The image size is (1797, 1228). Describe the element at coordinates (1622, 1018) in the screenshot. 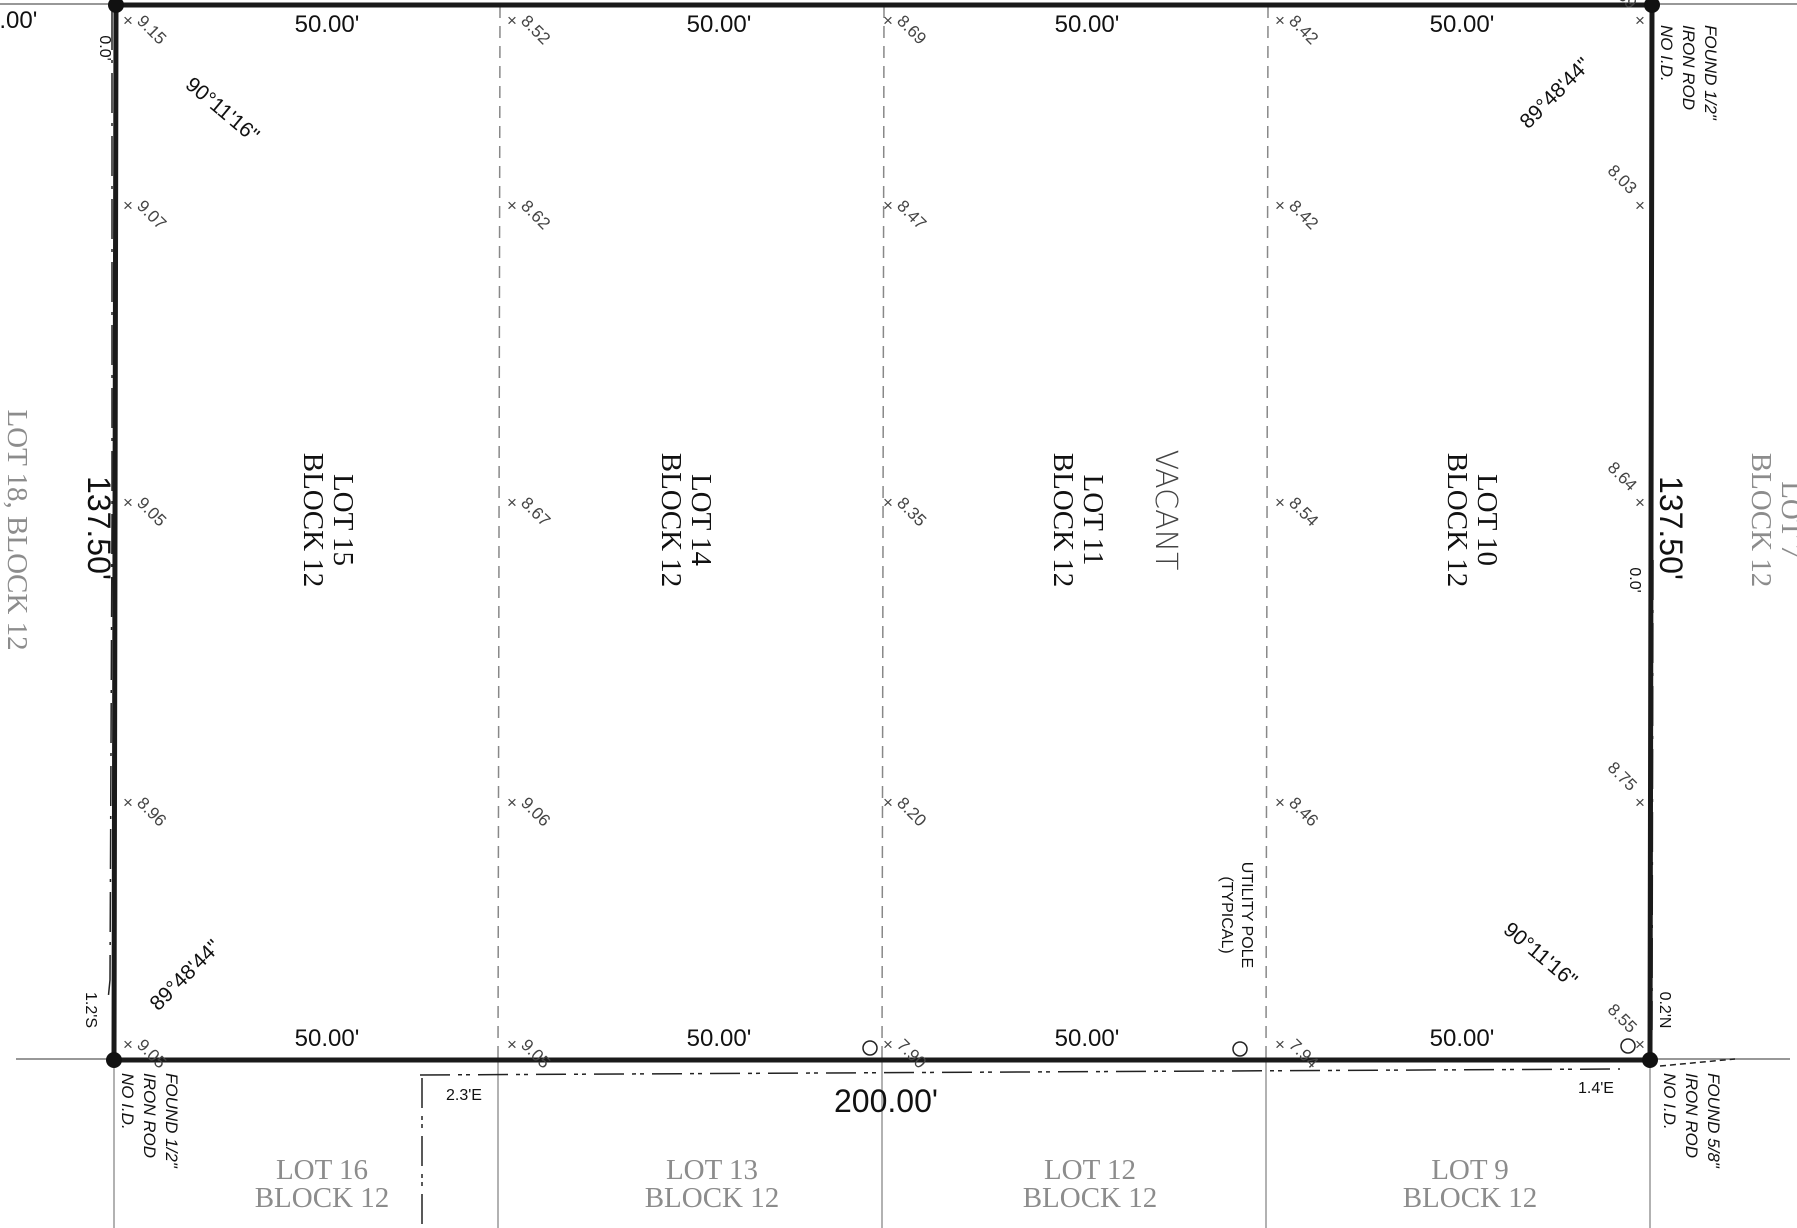

I see `elevation-value: 8.55` at that location.